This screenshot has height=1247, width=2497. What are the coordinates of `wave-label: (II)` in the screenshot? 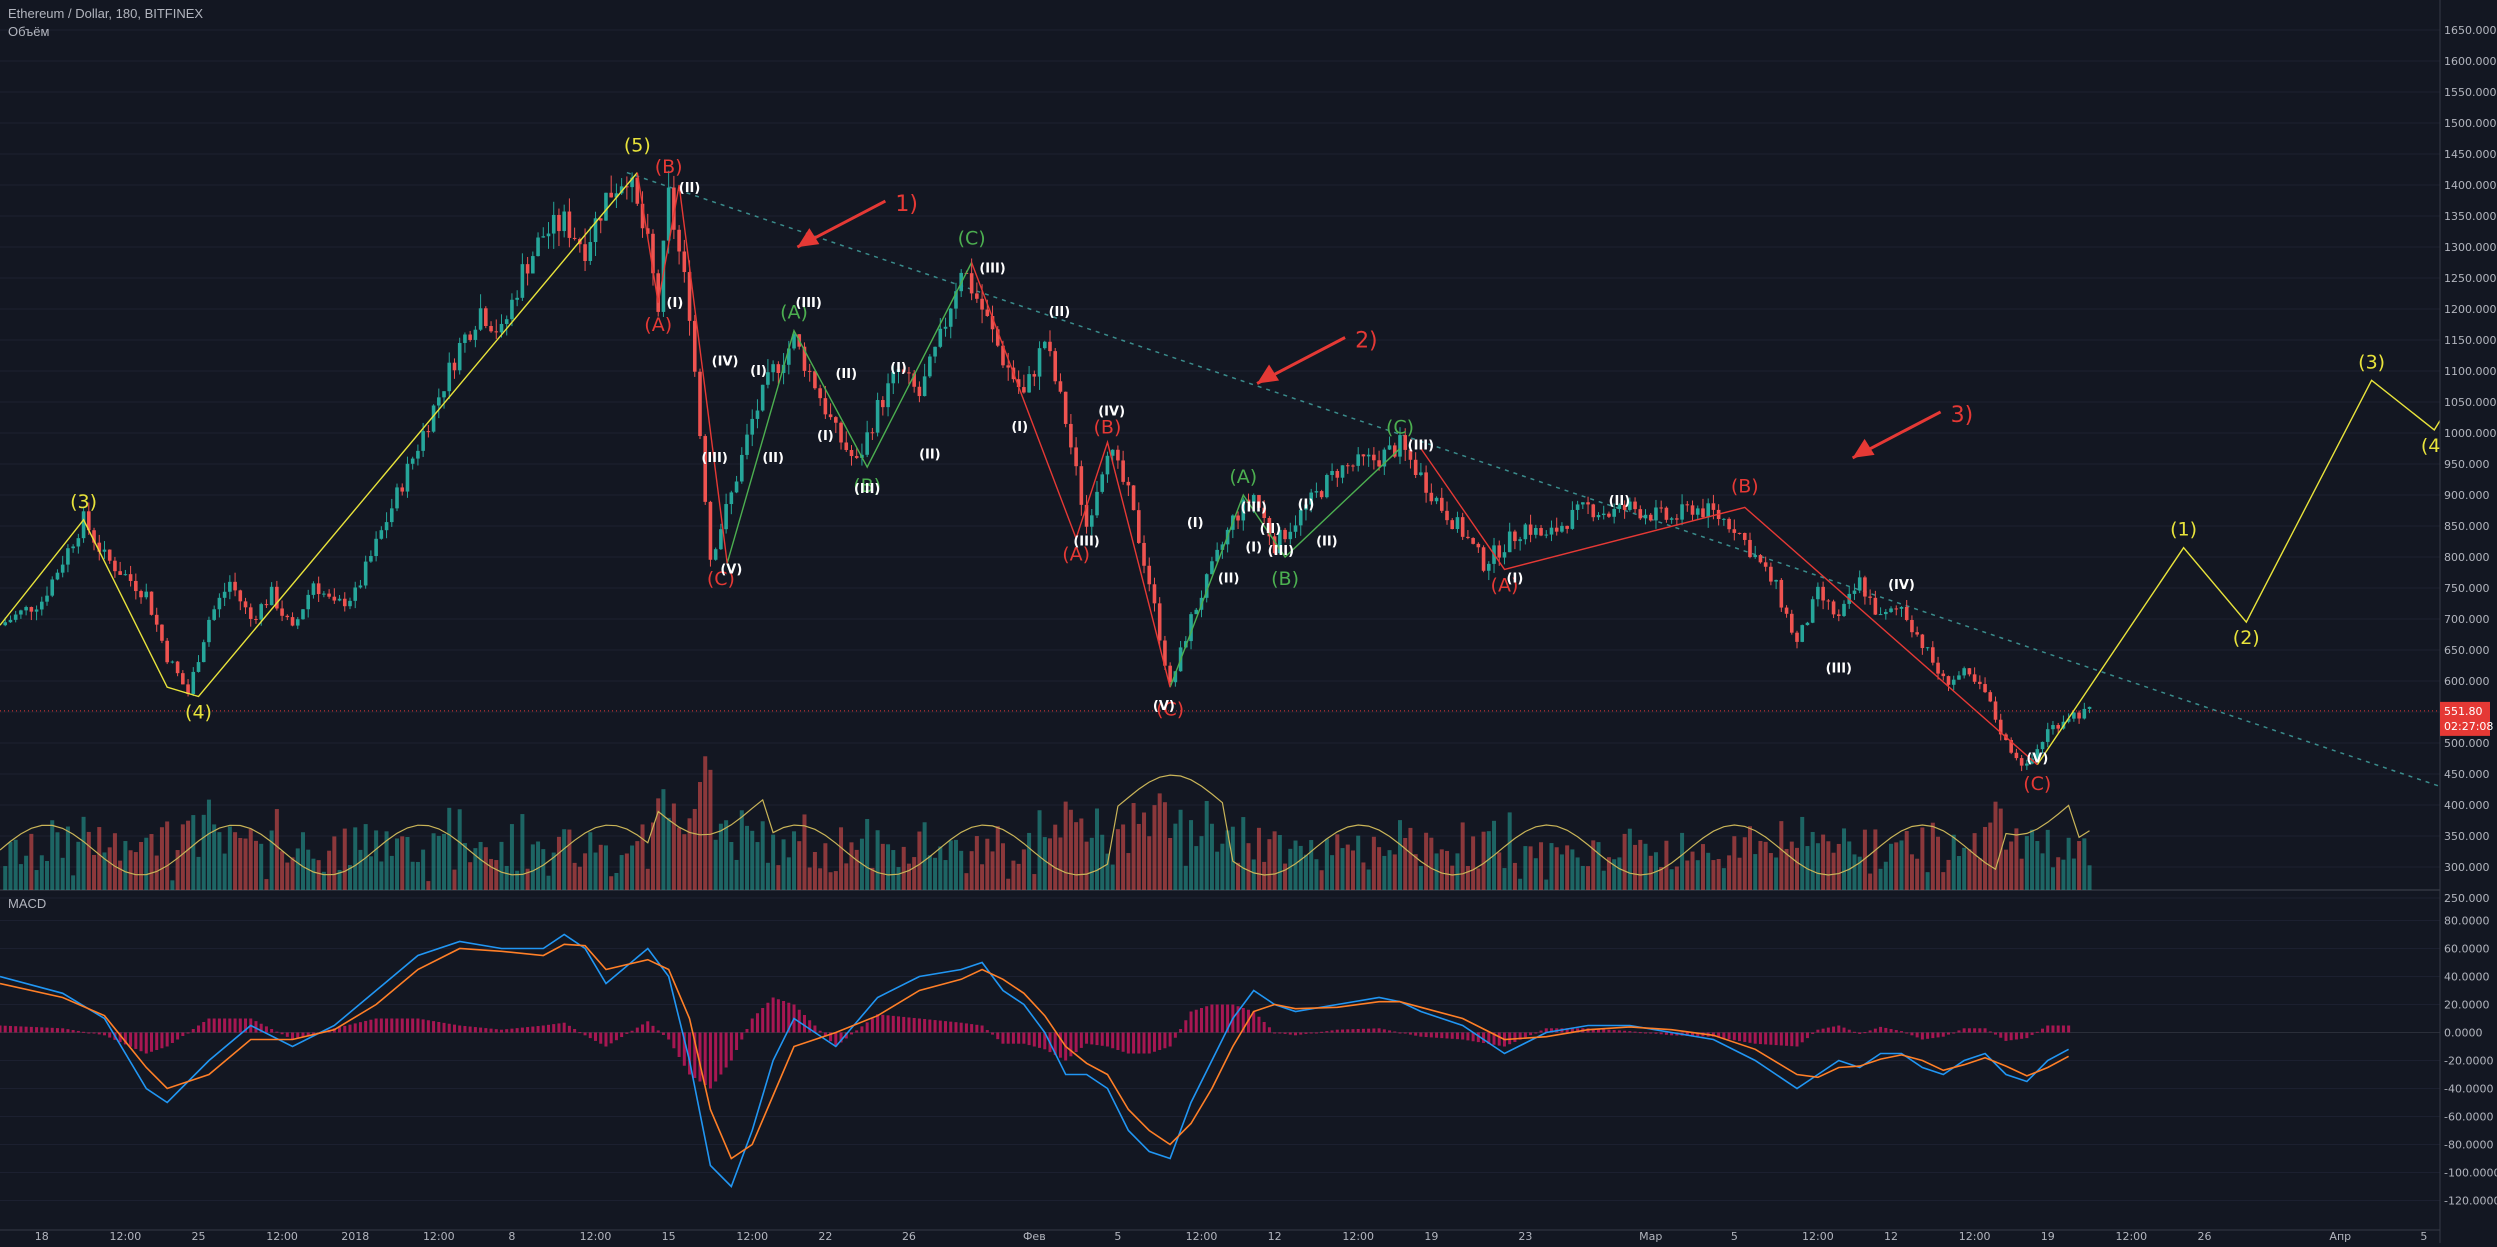 It's located at (930, 455).